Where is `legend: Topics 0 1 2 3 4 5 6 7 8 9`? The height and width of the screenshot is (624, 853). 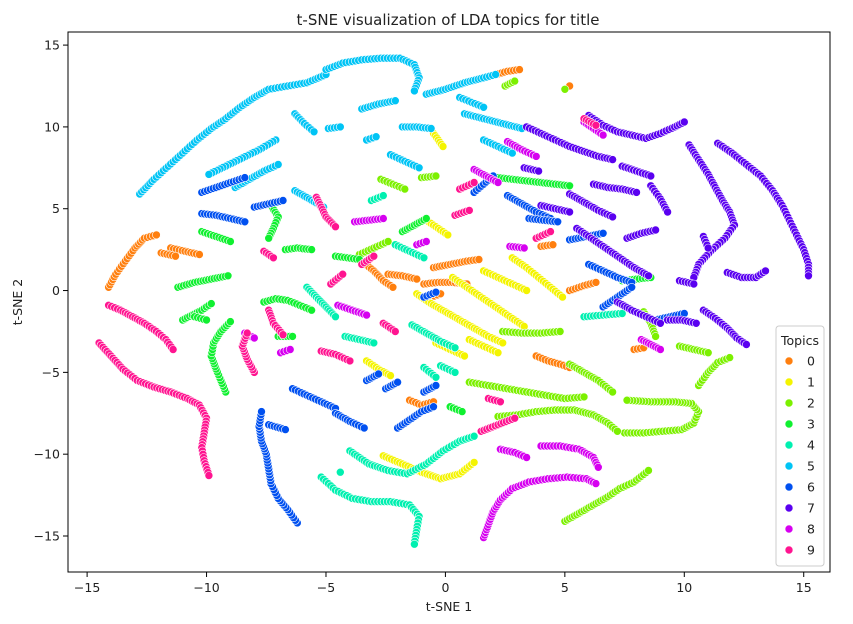 legend: Topics 0 1 2 3 4 5 6 7 8 9 is located at coordinates (800, 446).